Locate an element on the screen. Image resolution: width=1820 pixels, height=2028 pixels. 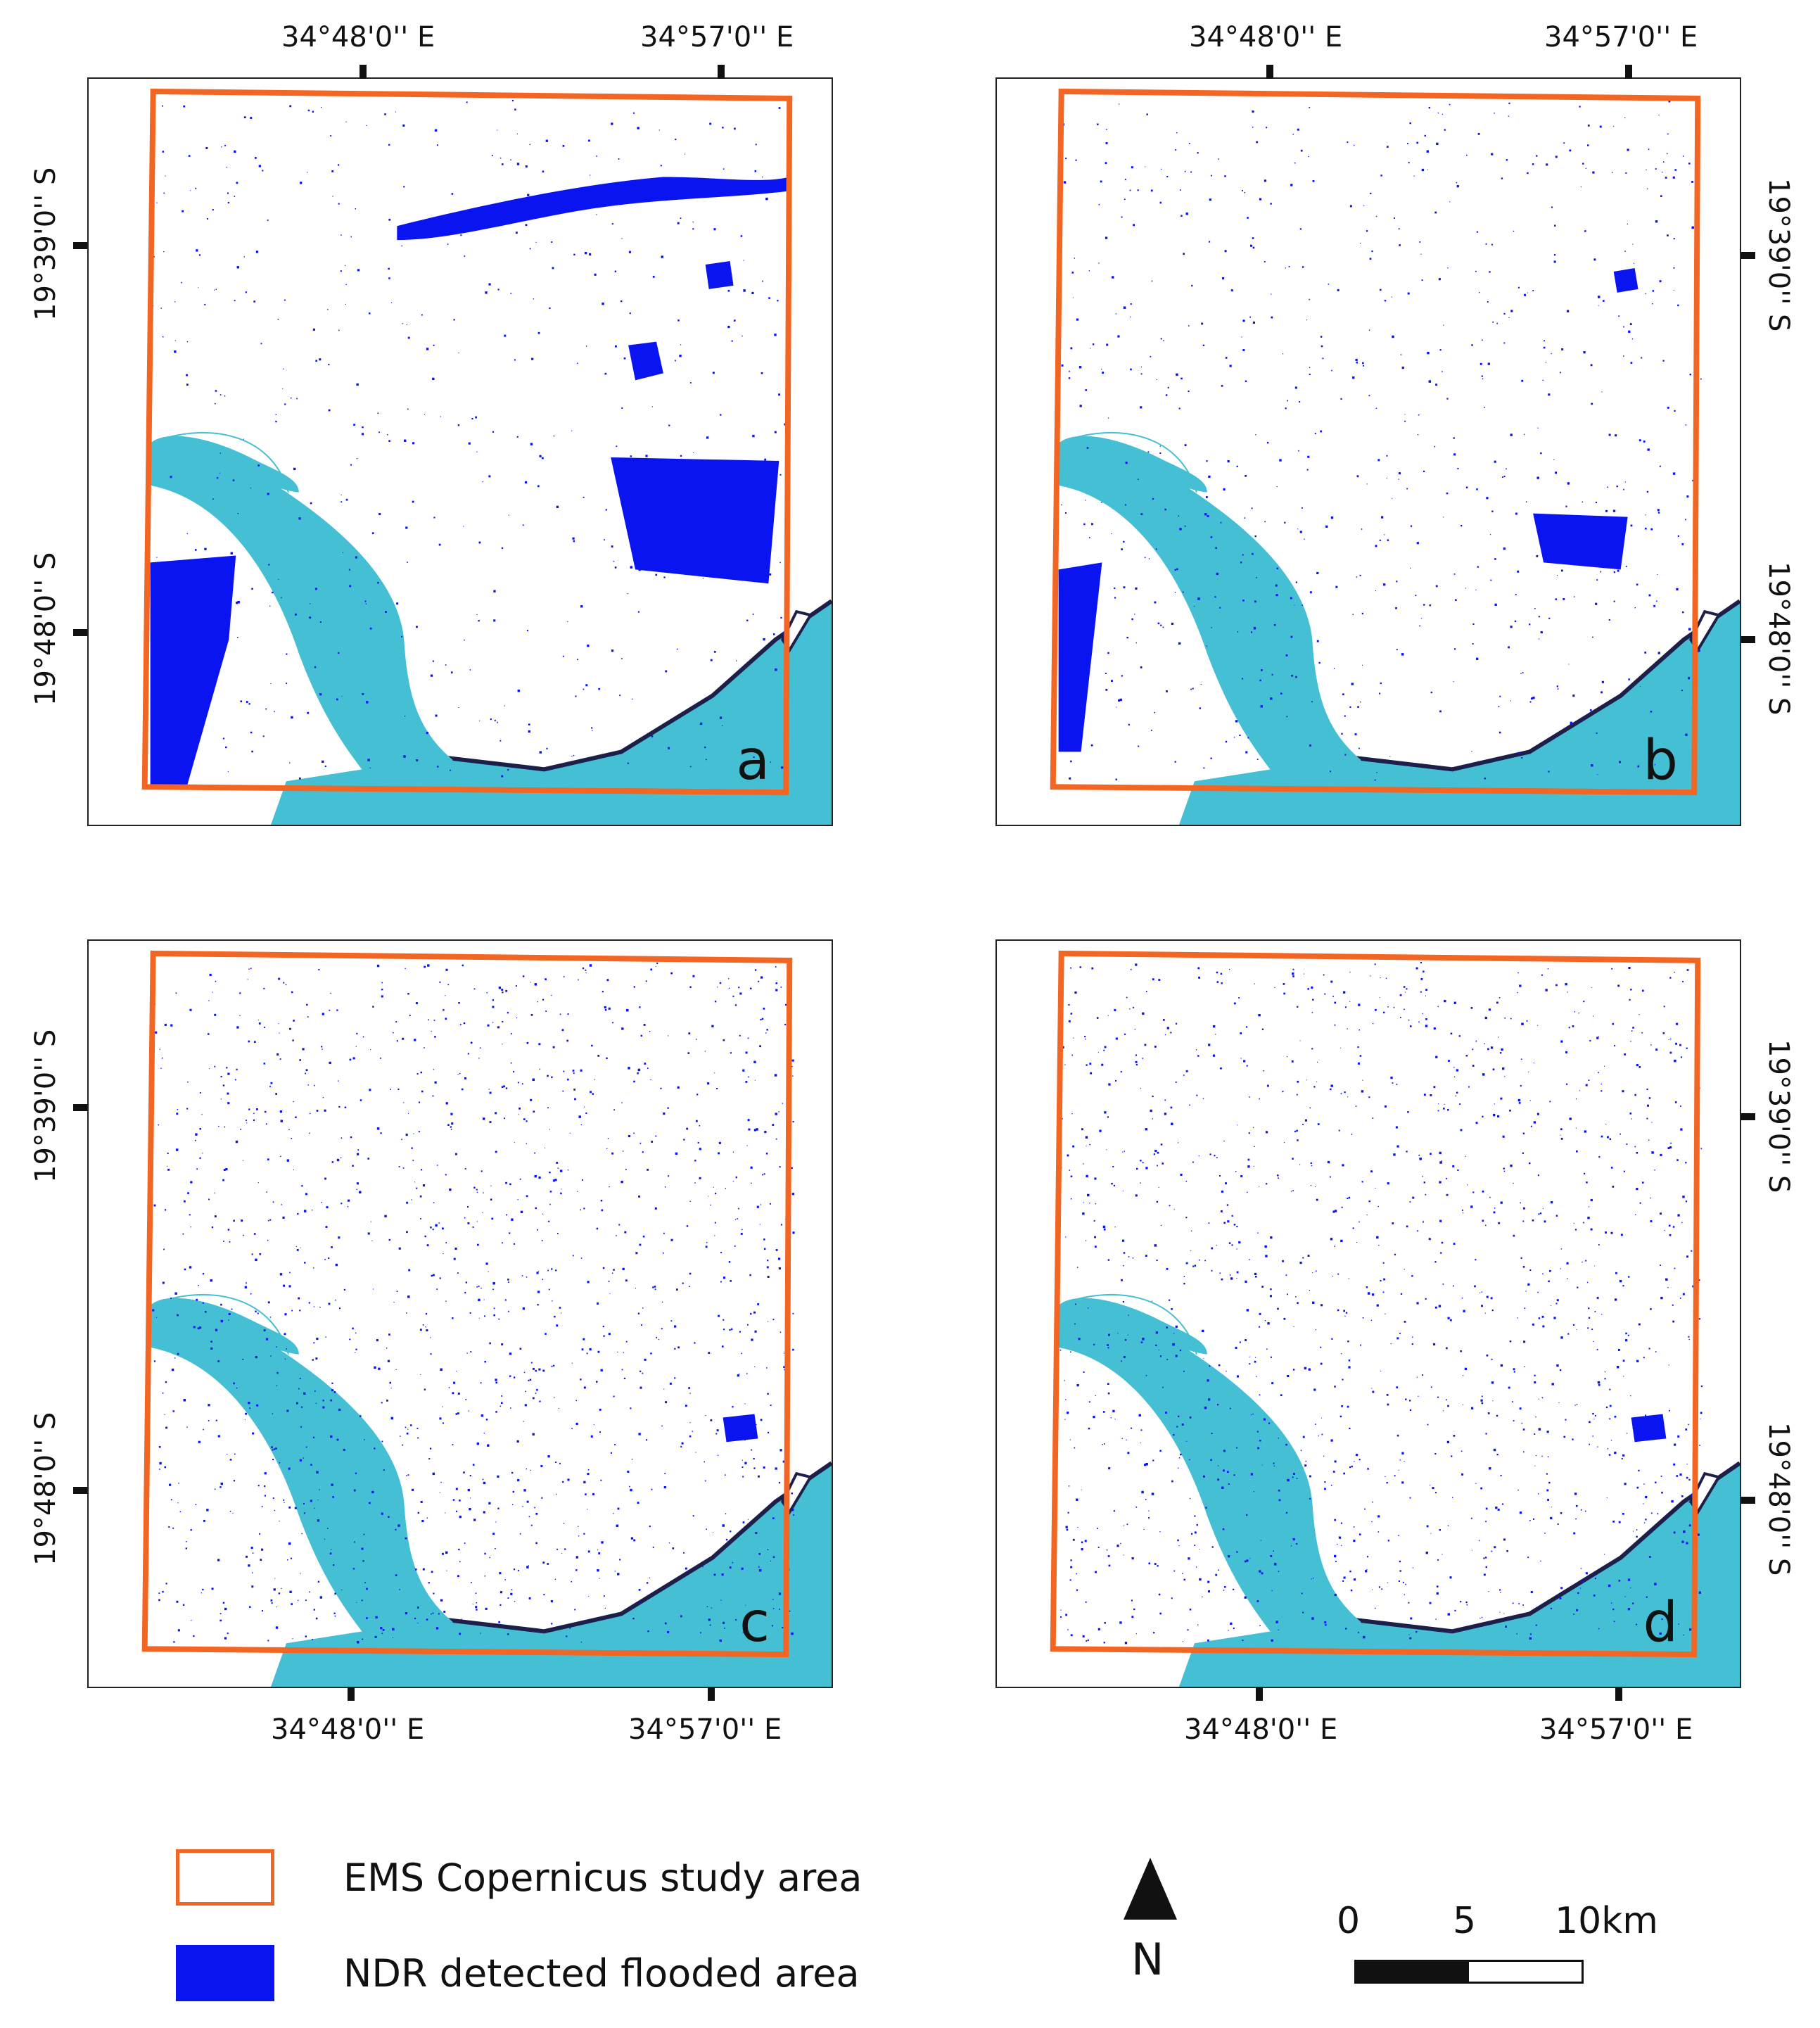
lon-label-b-top-1: 34°48'0'' E is located at coordinates (1266, 37).